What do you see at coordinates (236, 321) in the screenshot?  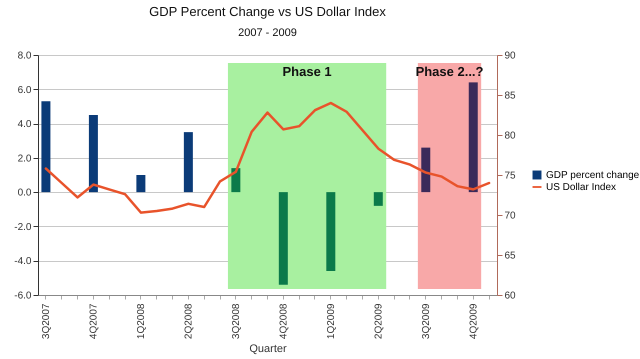 I see `x-tick-label: 3Q2008` at bounding box center [236, 321].